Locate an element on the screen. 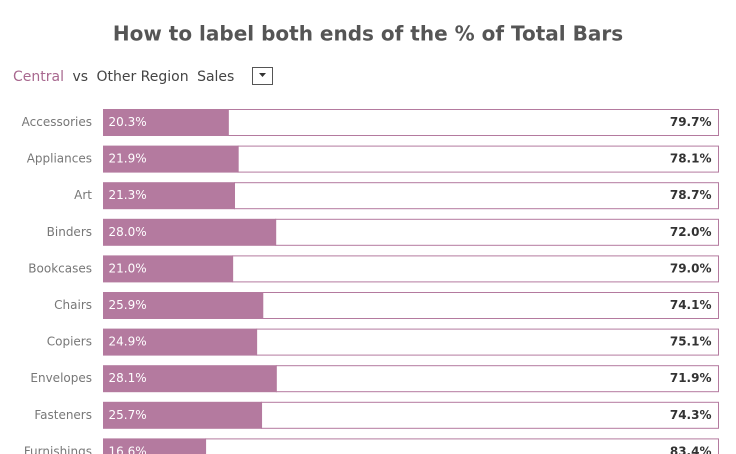 This screenshot has height=454, width=736. y-tick-label: Envelopes is located at coordinates (61, 378).